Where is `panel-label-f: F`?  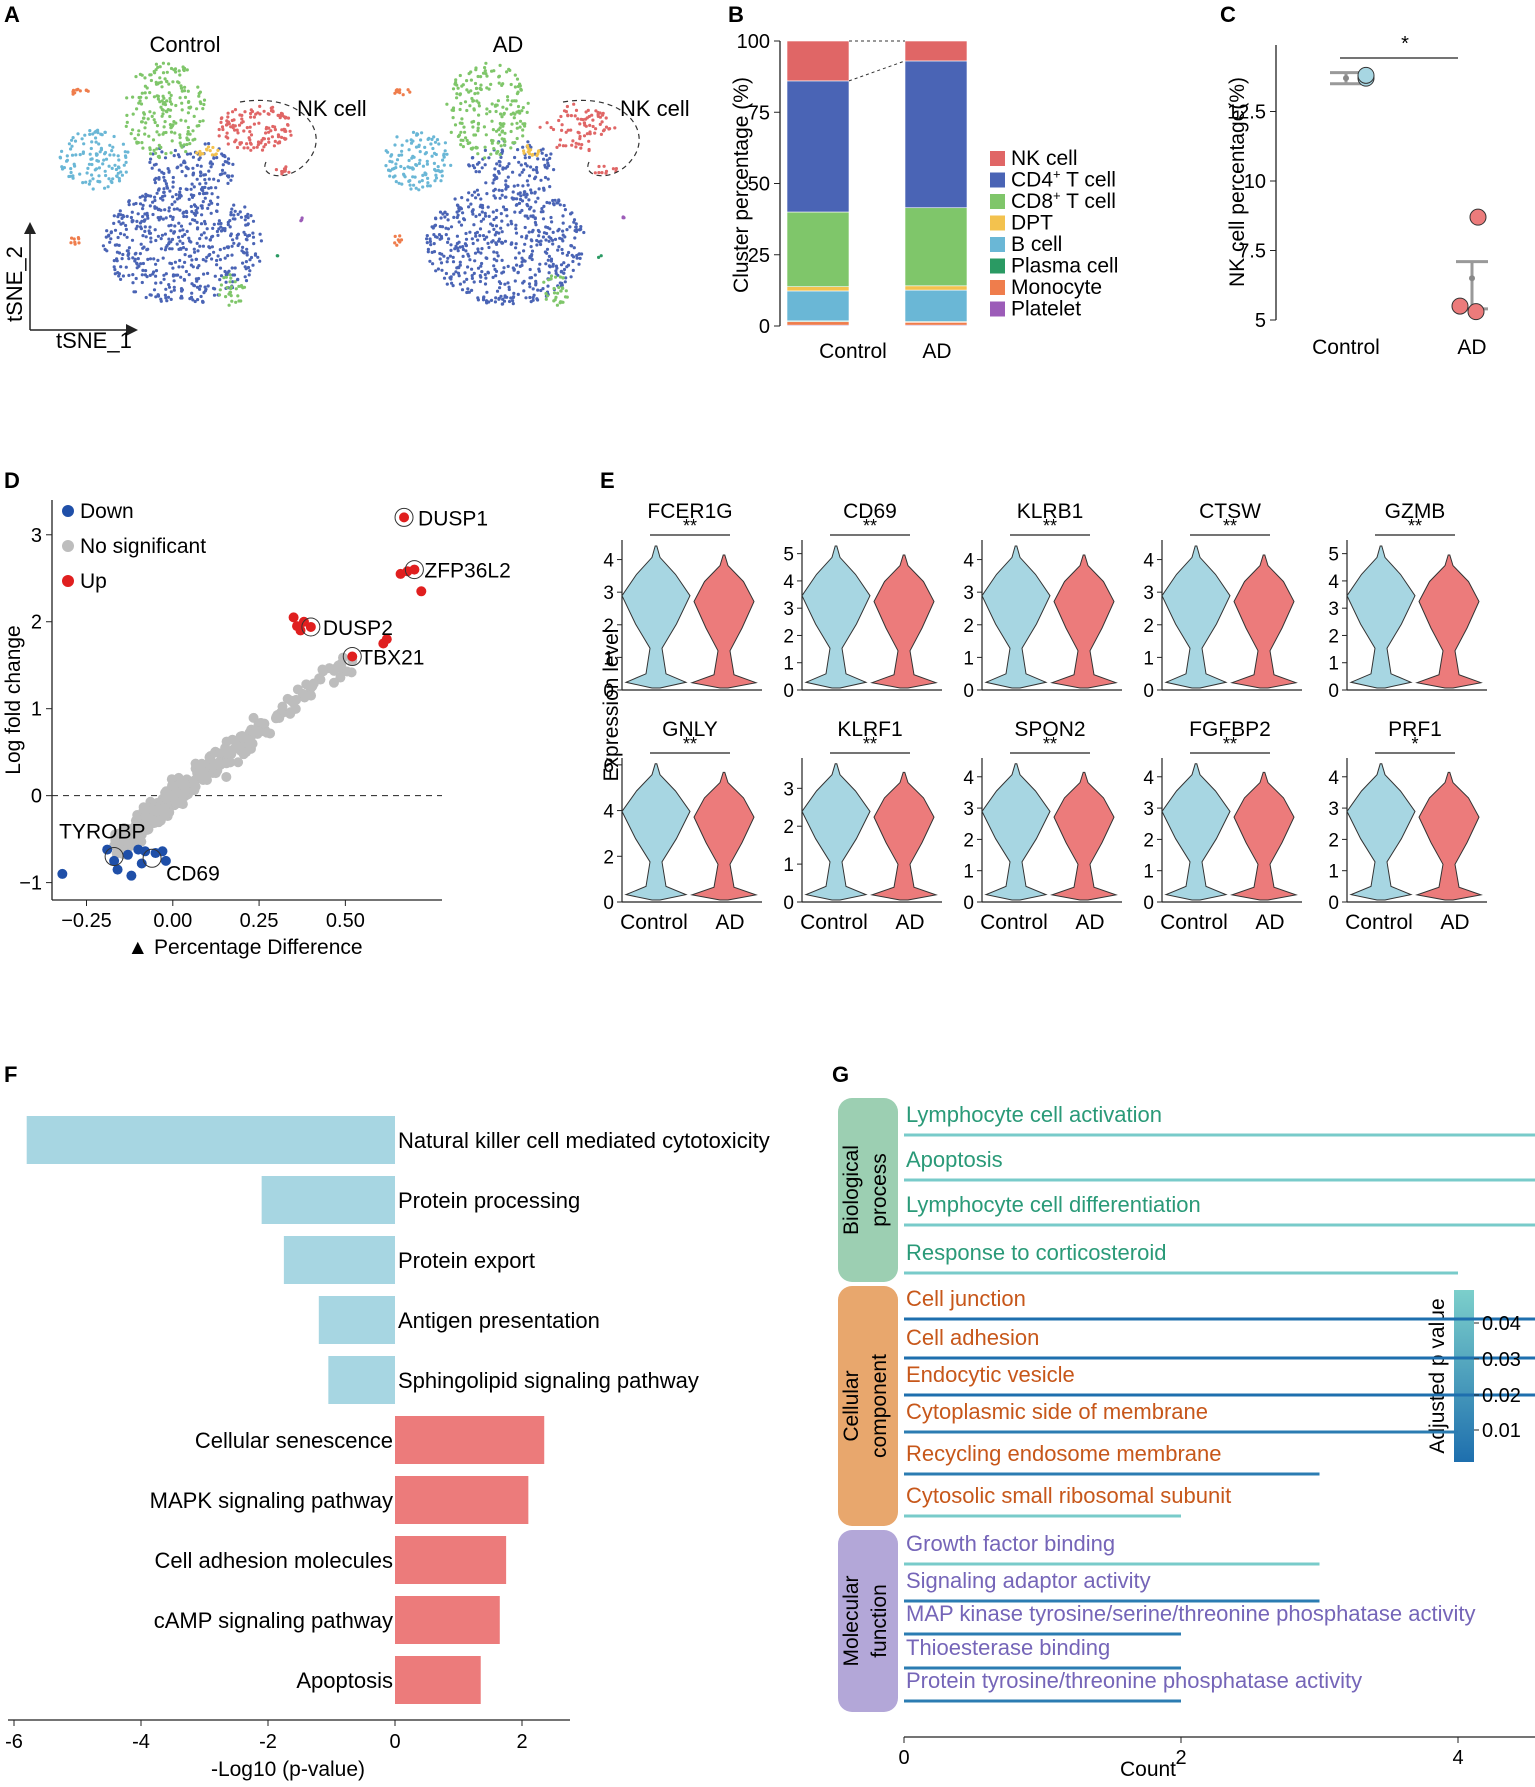 panel-label-f: F is located at coordinates (10, 1074).